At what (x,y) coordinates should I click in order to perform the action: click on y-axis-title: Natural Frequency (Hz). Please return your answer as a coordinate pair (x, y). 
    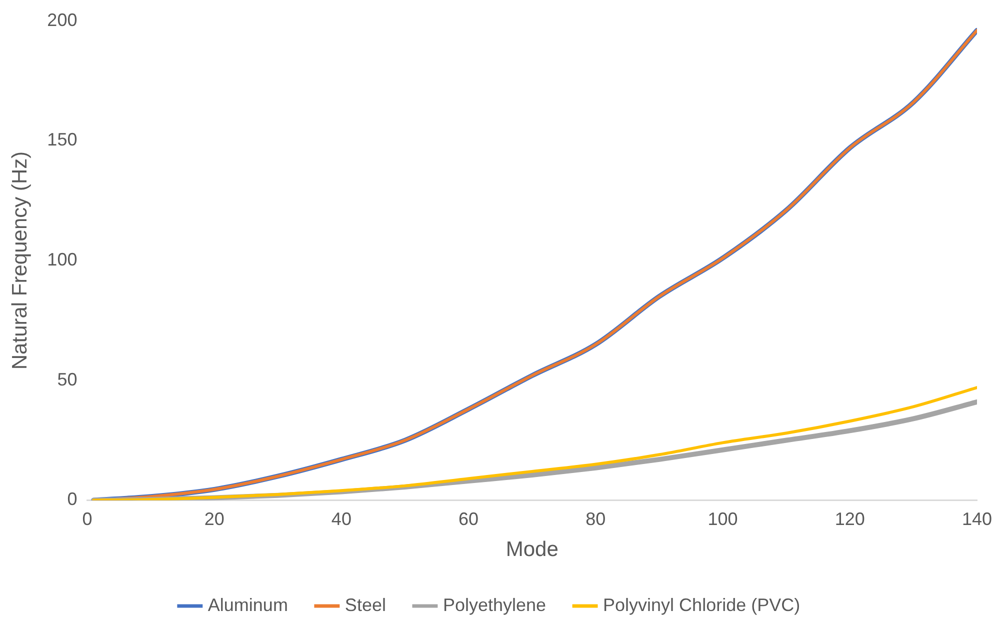
    Looking at the image, I should click on (20, 260).